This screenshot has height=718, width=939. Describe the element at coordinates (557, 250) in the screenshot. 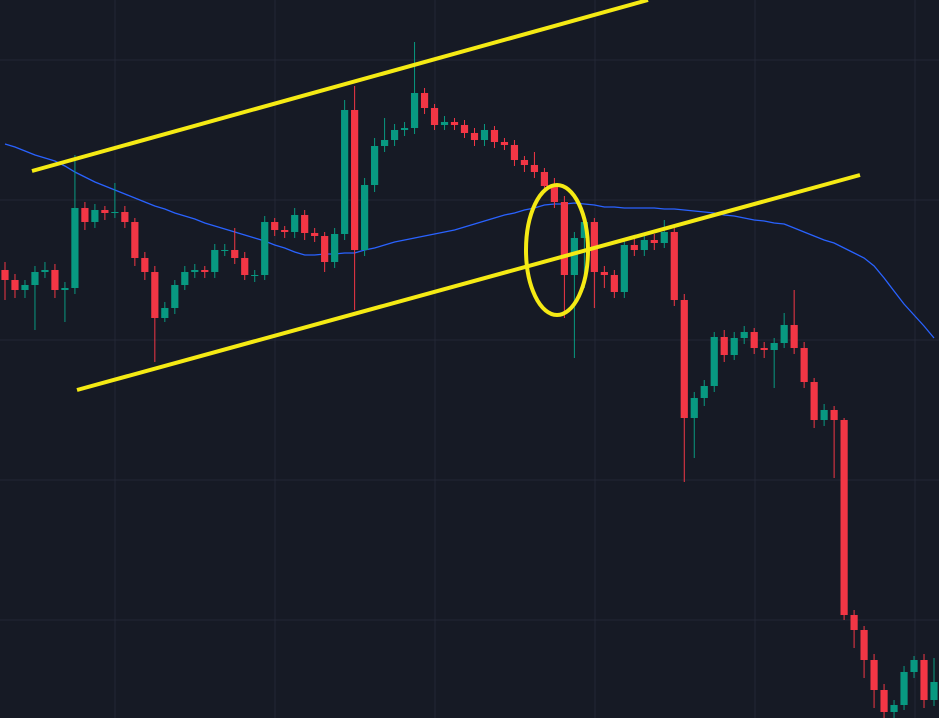

I see `highlight-ellipse` at that location.